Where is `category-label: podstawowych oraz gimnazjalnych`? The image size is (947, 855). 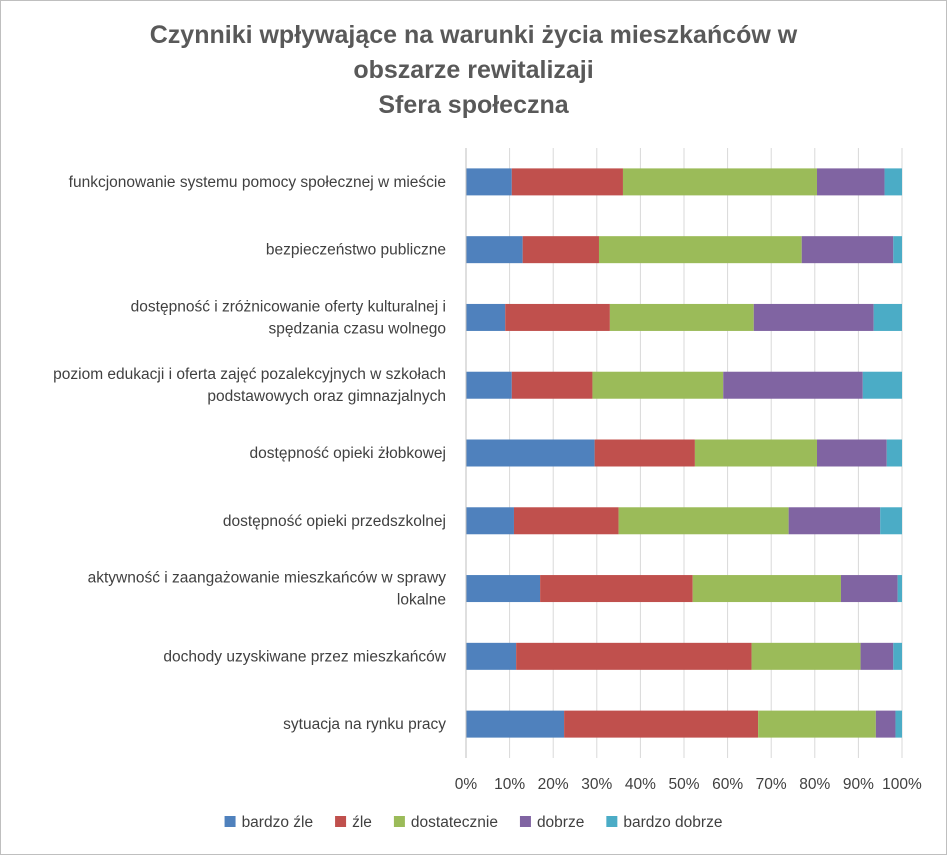
category-label: podstawowych oraz gimnazjalnych is located at coordinates (326, 396).